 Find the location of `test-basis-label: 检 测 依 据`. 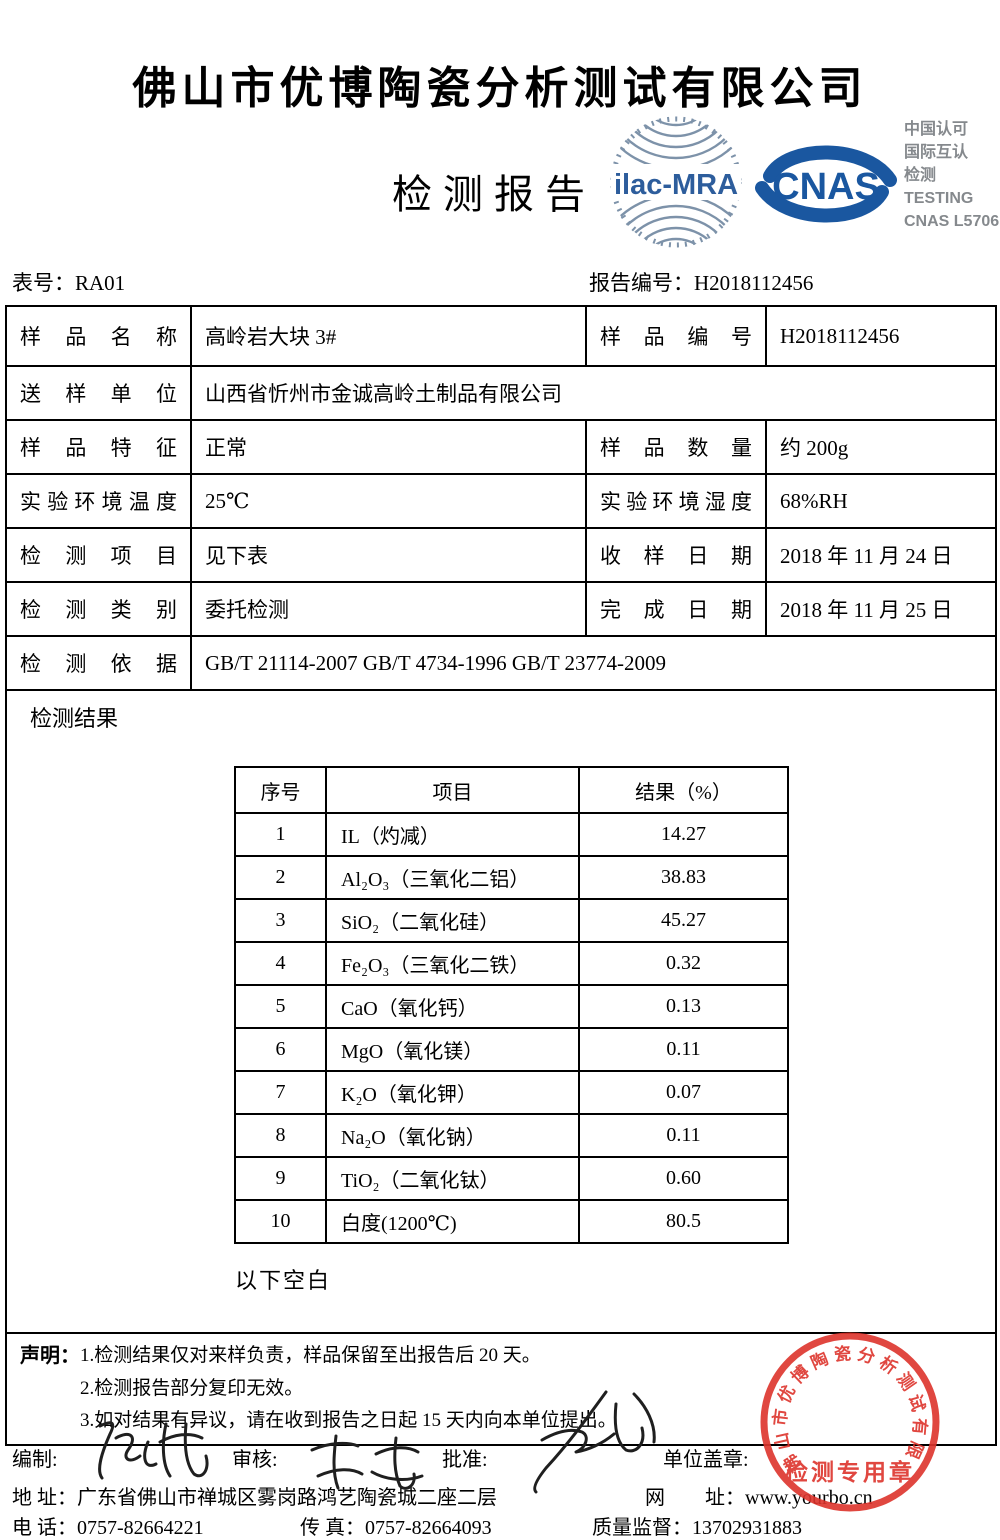

test-basis-label: 检 测 依 据 is located at coordinates (98, 663).